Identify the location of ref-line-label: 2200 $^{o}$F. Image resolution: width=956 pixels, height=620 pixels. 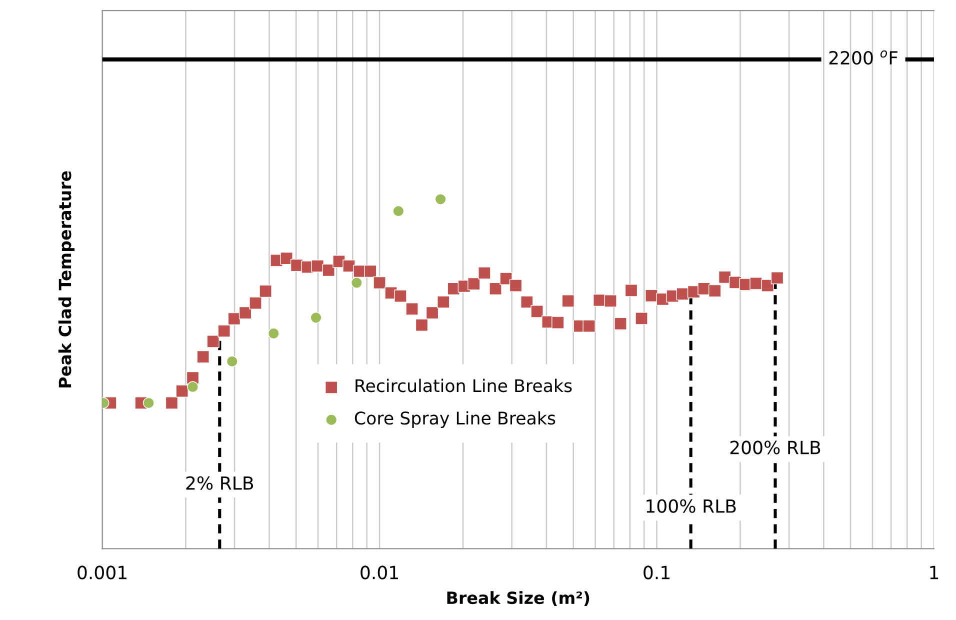
(863, 57).